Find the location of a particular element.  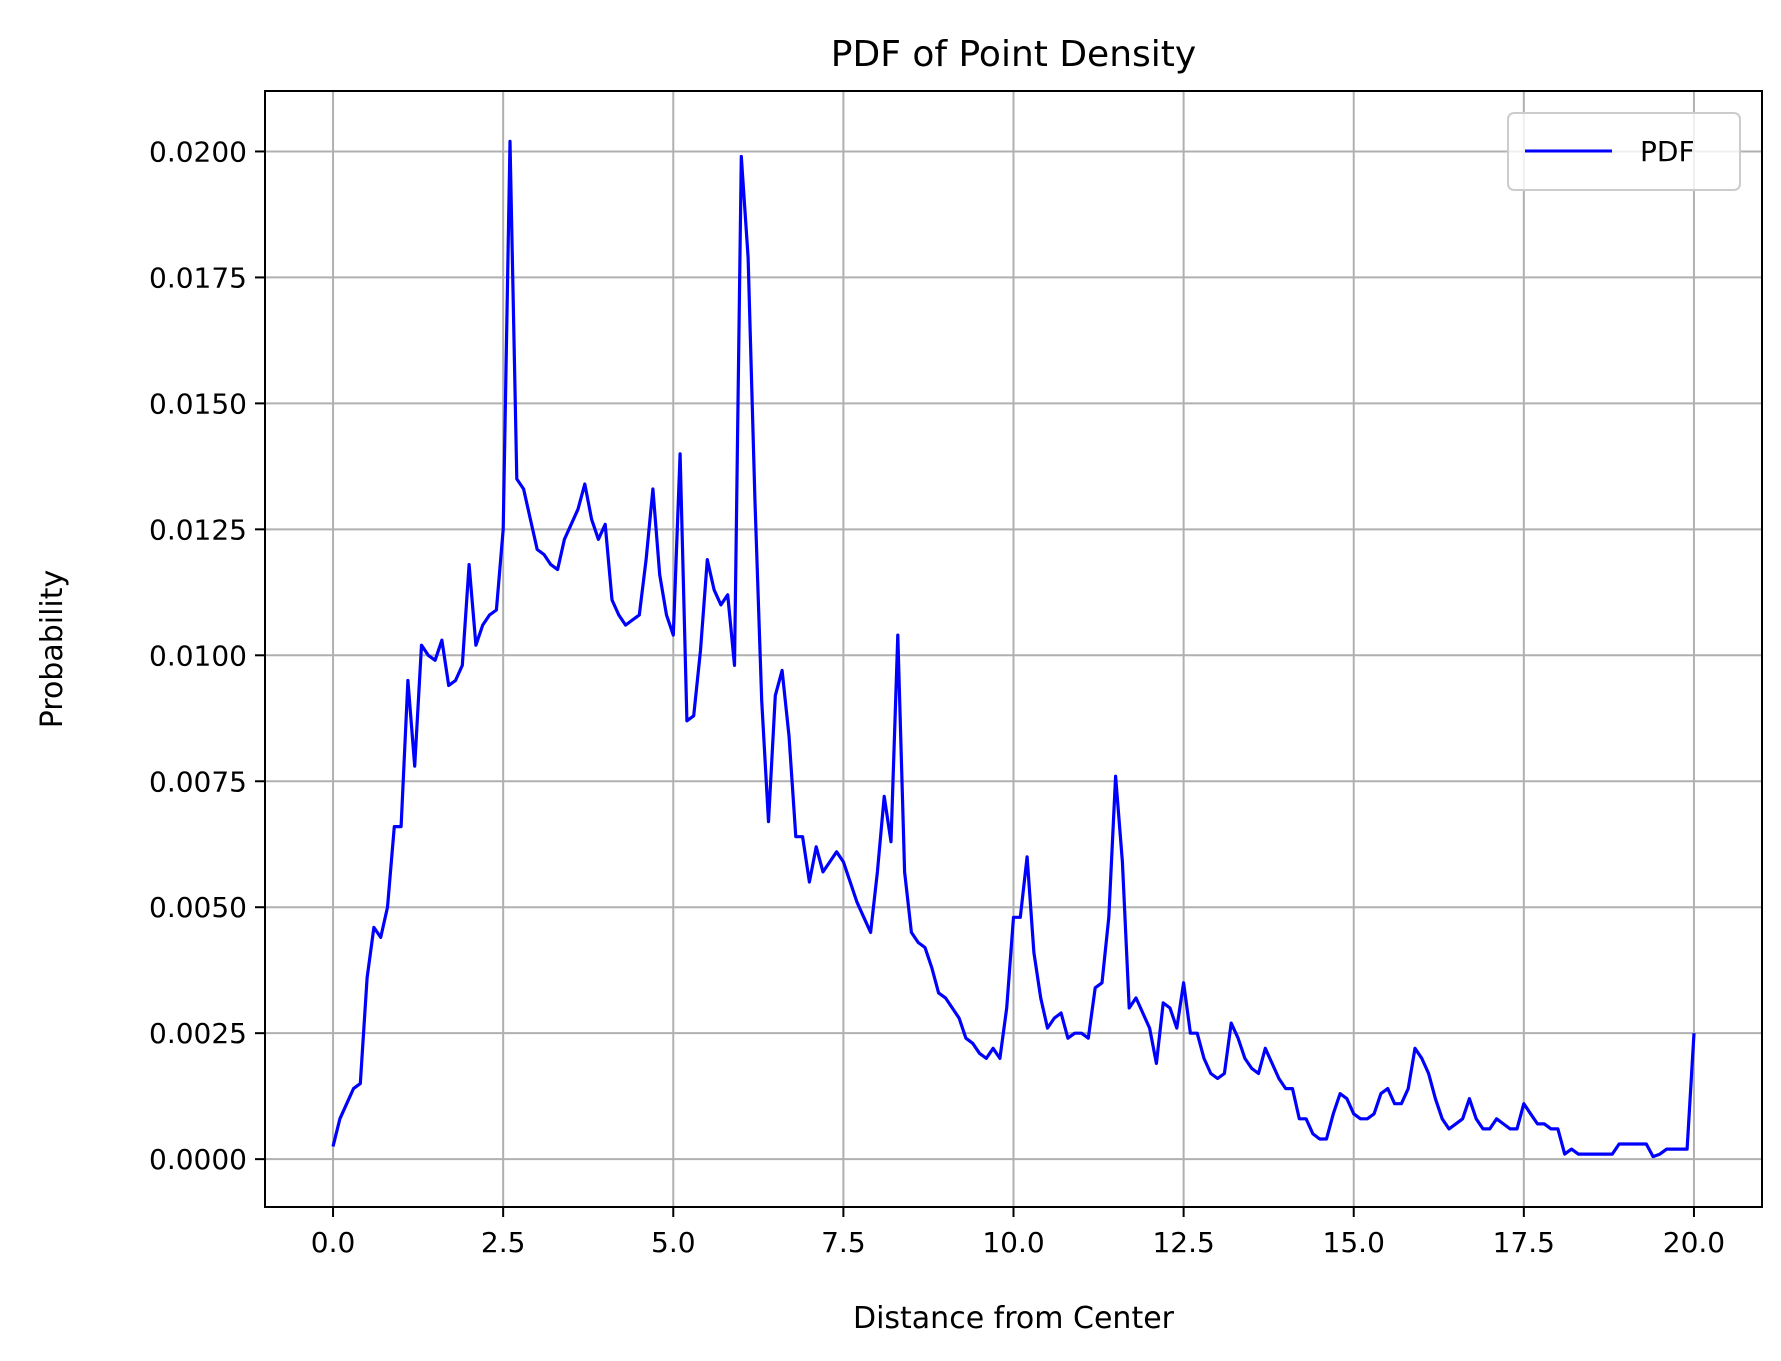

legend-box is located at coordinates (1624, 151).